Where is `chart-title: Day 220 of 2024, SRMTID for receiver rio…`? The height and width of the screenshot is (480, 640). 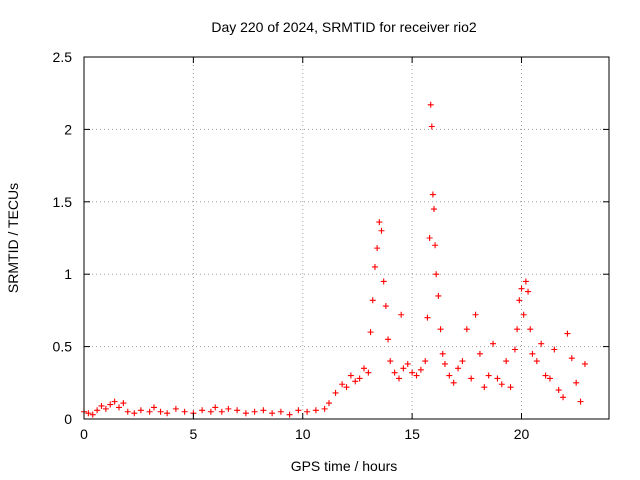 chart-title: Day 220 of 2024, SRMTID for receiver rio… is located at coordinates (344, 27).